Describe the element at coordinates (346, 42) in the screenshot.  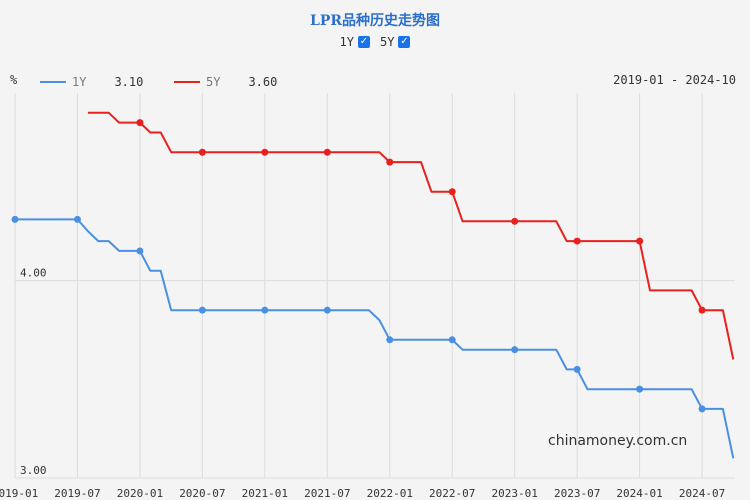
I see `toggle-1y-label: 1Y` at that location.